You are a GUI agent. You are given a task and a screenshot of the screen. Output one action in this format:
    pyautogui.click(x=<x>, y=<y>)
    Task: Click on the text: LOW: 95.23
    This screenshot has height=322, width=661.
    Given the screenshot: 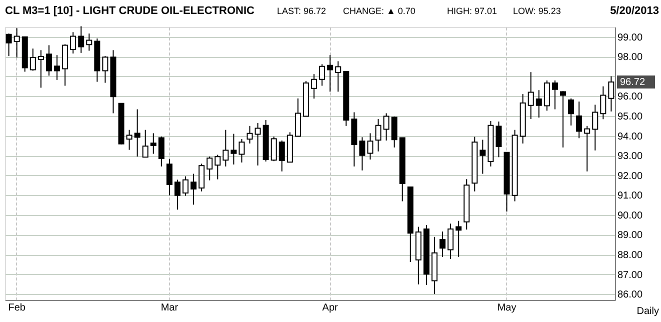 What is the action you would take?
    pyautogui.click(x=537, y=11)
    